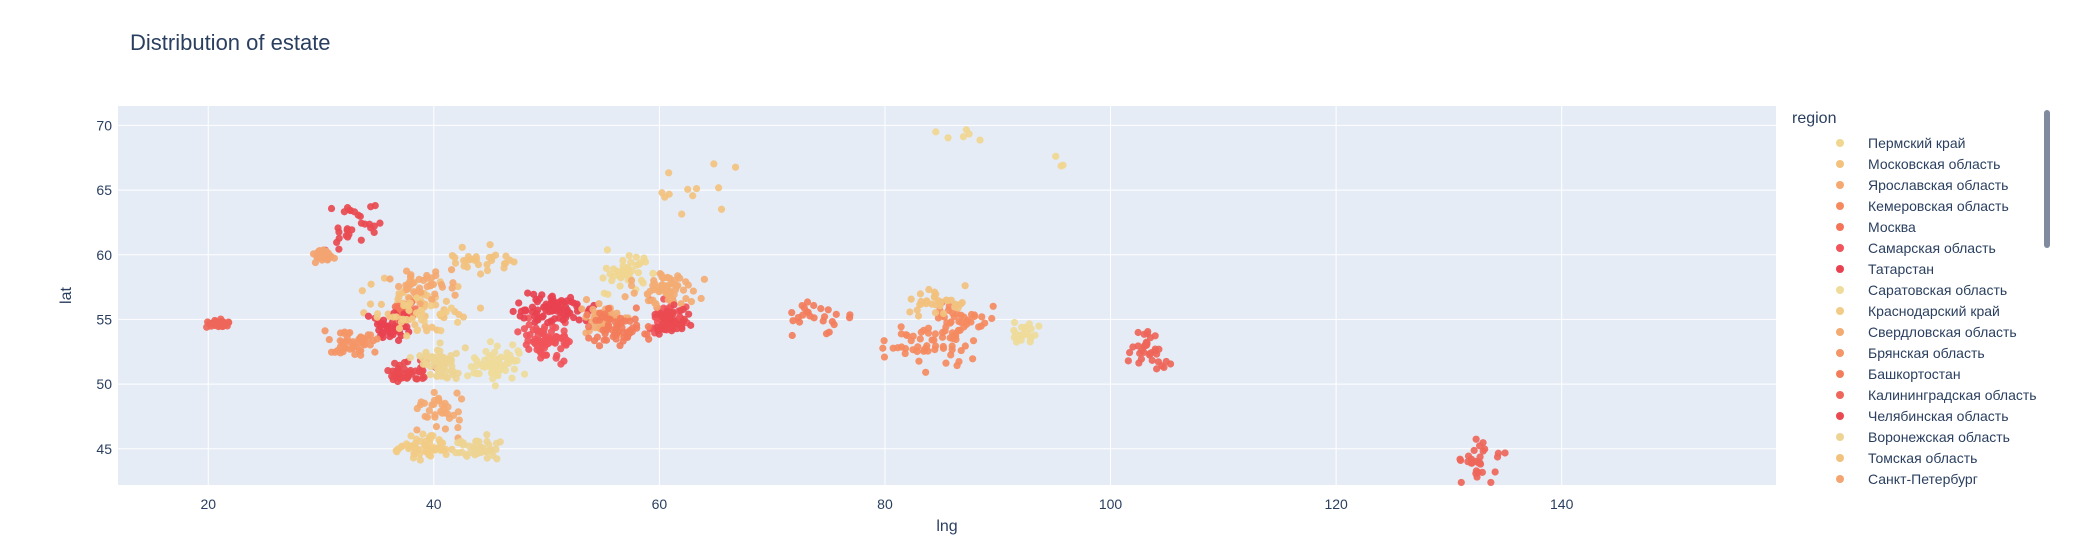  Describe the element at coordinates (660, 504) in the screenshot. I see `x-tick-label: 60` at that location.